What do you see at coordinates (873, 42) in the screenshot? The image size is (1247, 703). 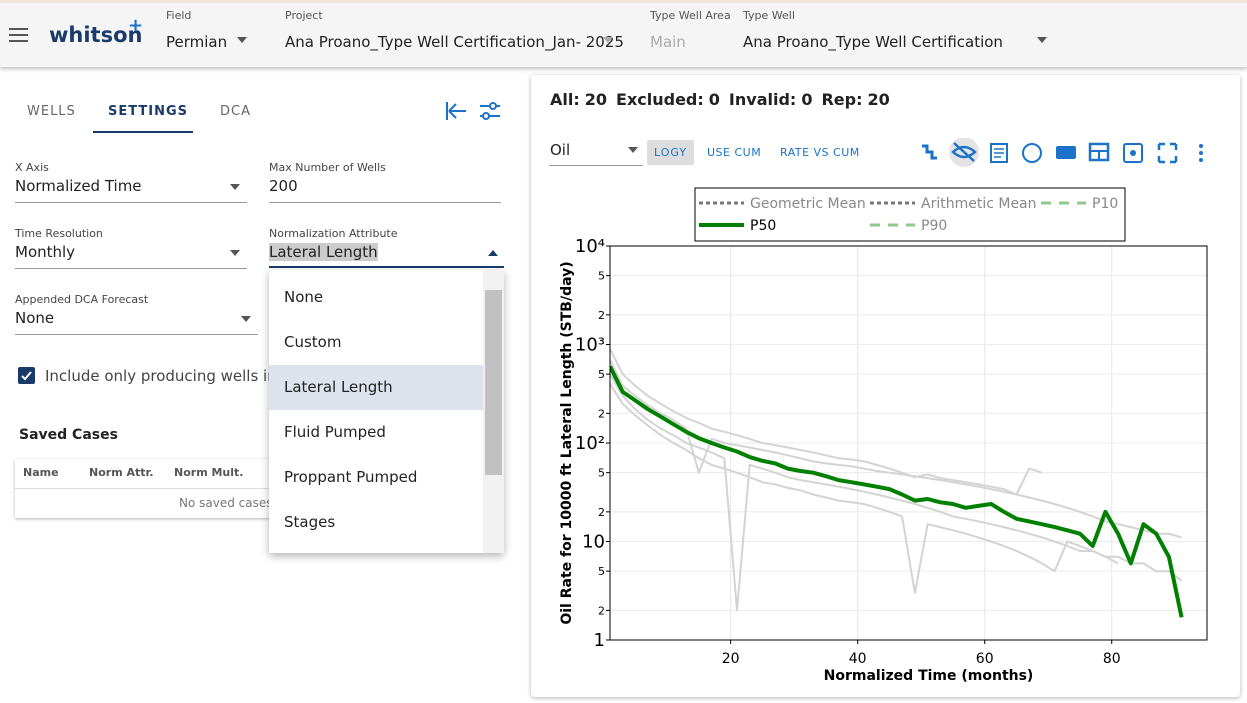 I see `field-value: Ana Proano_Type Well Certification` at bounding box center [873, 42].